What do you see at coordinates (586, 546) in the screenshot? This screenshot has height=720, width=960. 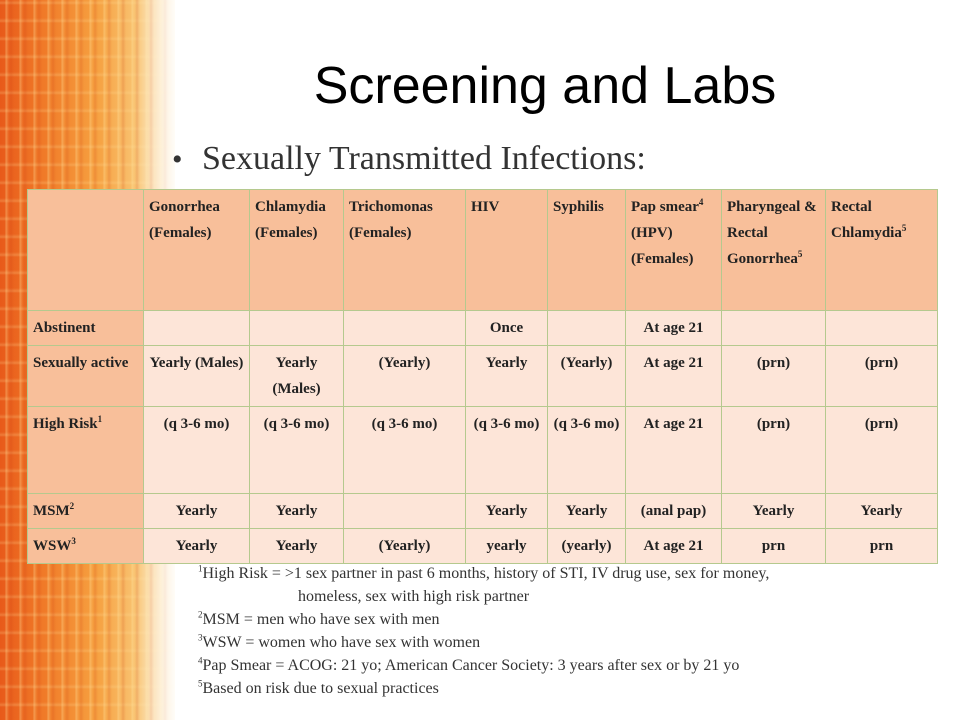 I see `table-cell: (yearly)` at bounding box center [586, 546].